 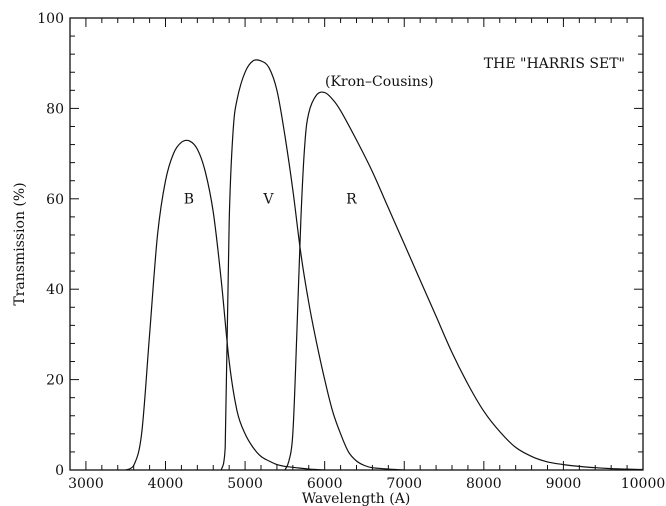 I want to click on y-tick-label: 80, so click(x=55, y=109).